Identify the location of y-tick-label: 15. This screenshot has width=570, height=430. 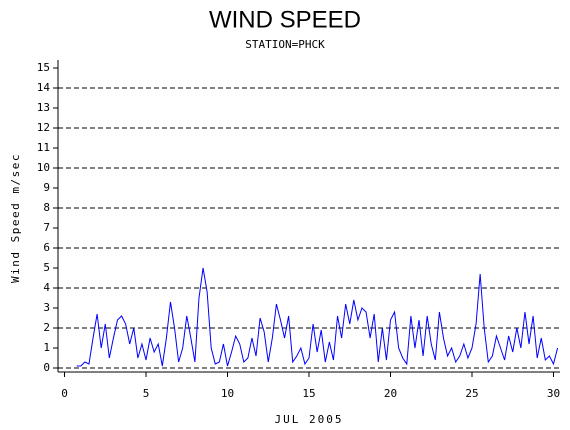
(43, 67).